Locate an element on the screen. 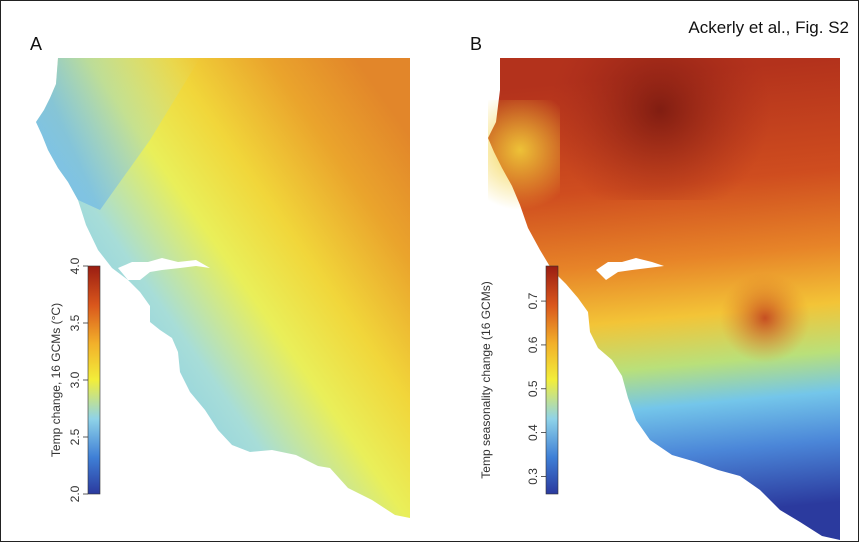 This screenshot has width=861, height=544. panel-a-bay is located at coordinates (164, 269).